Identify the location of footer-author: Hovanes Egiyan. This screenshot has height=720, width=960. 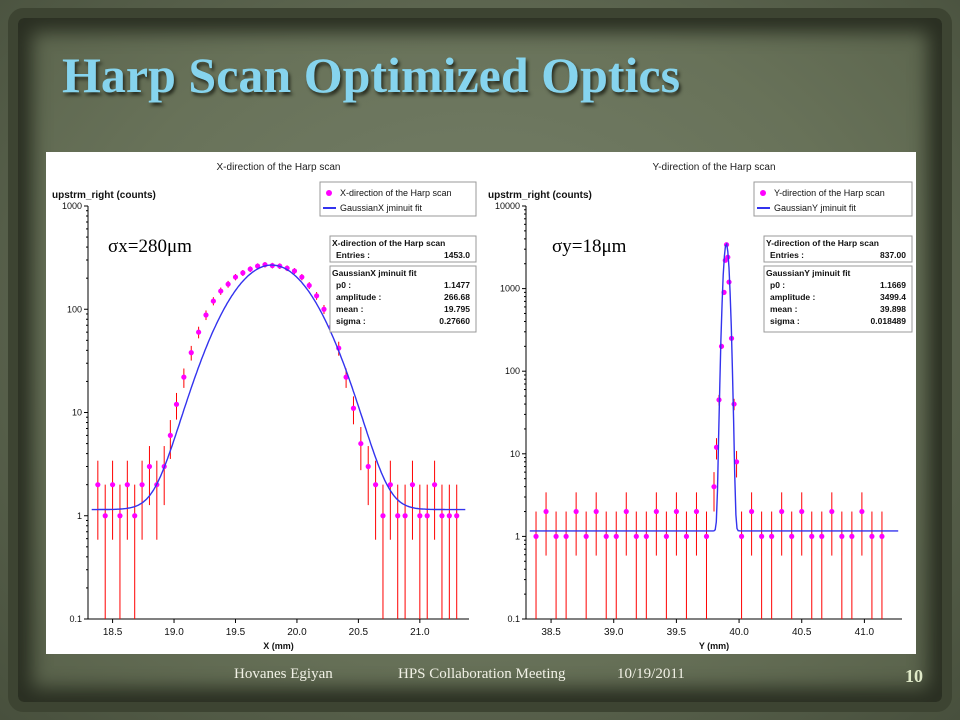
(283, 674).